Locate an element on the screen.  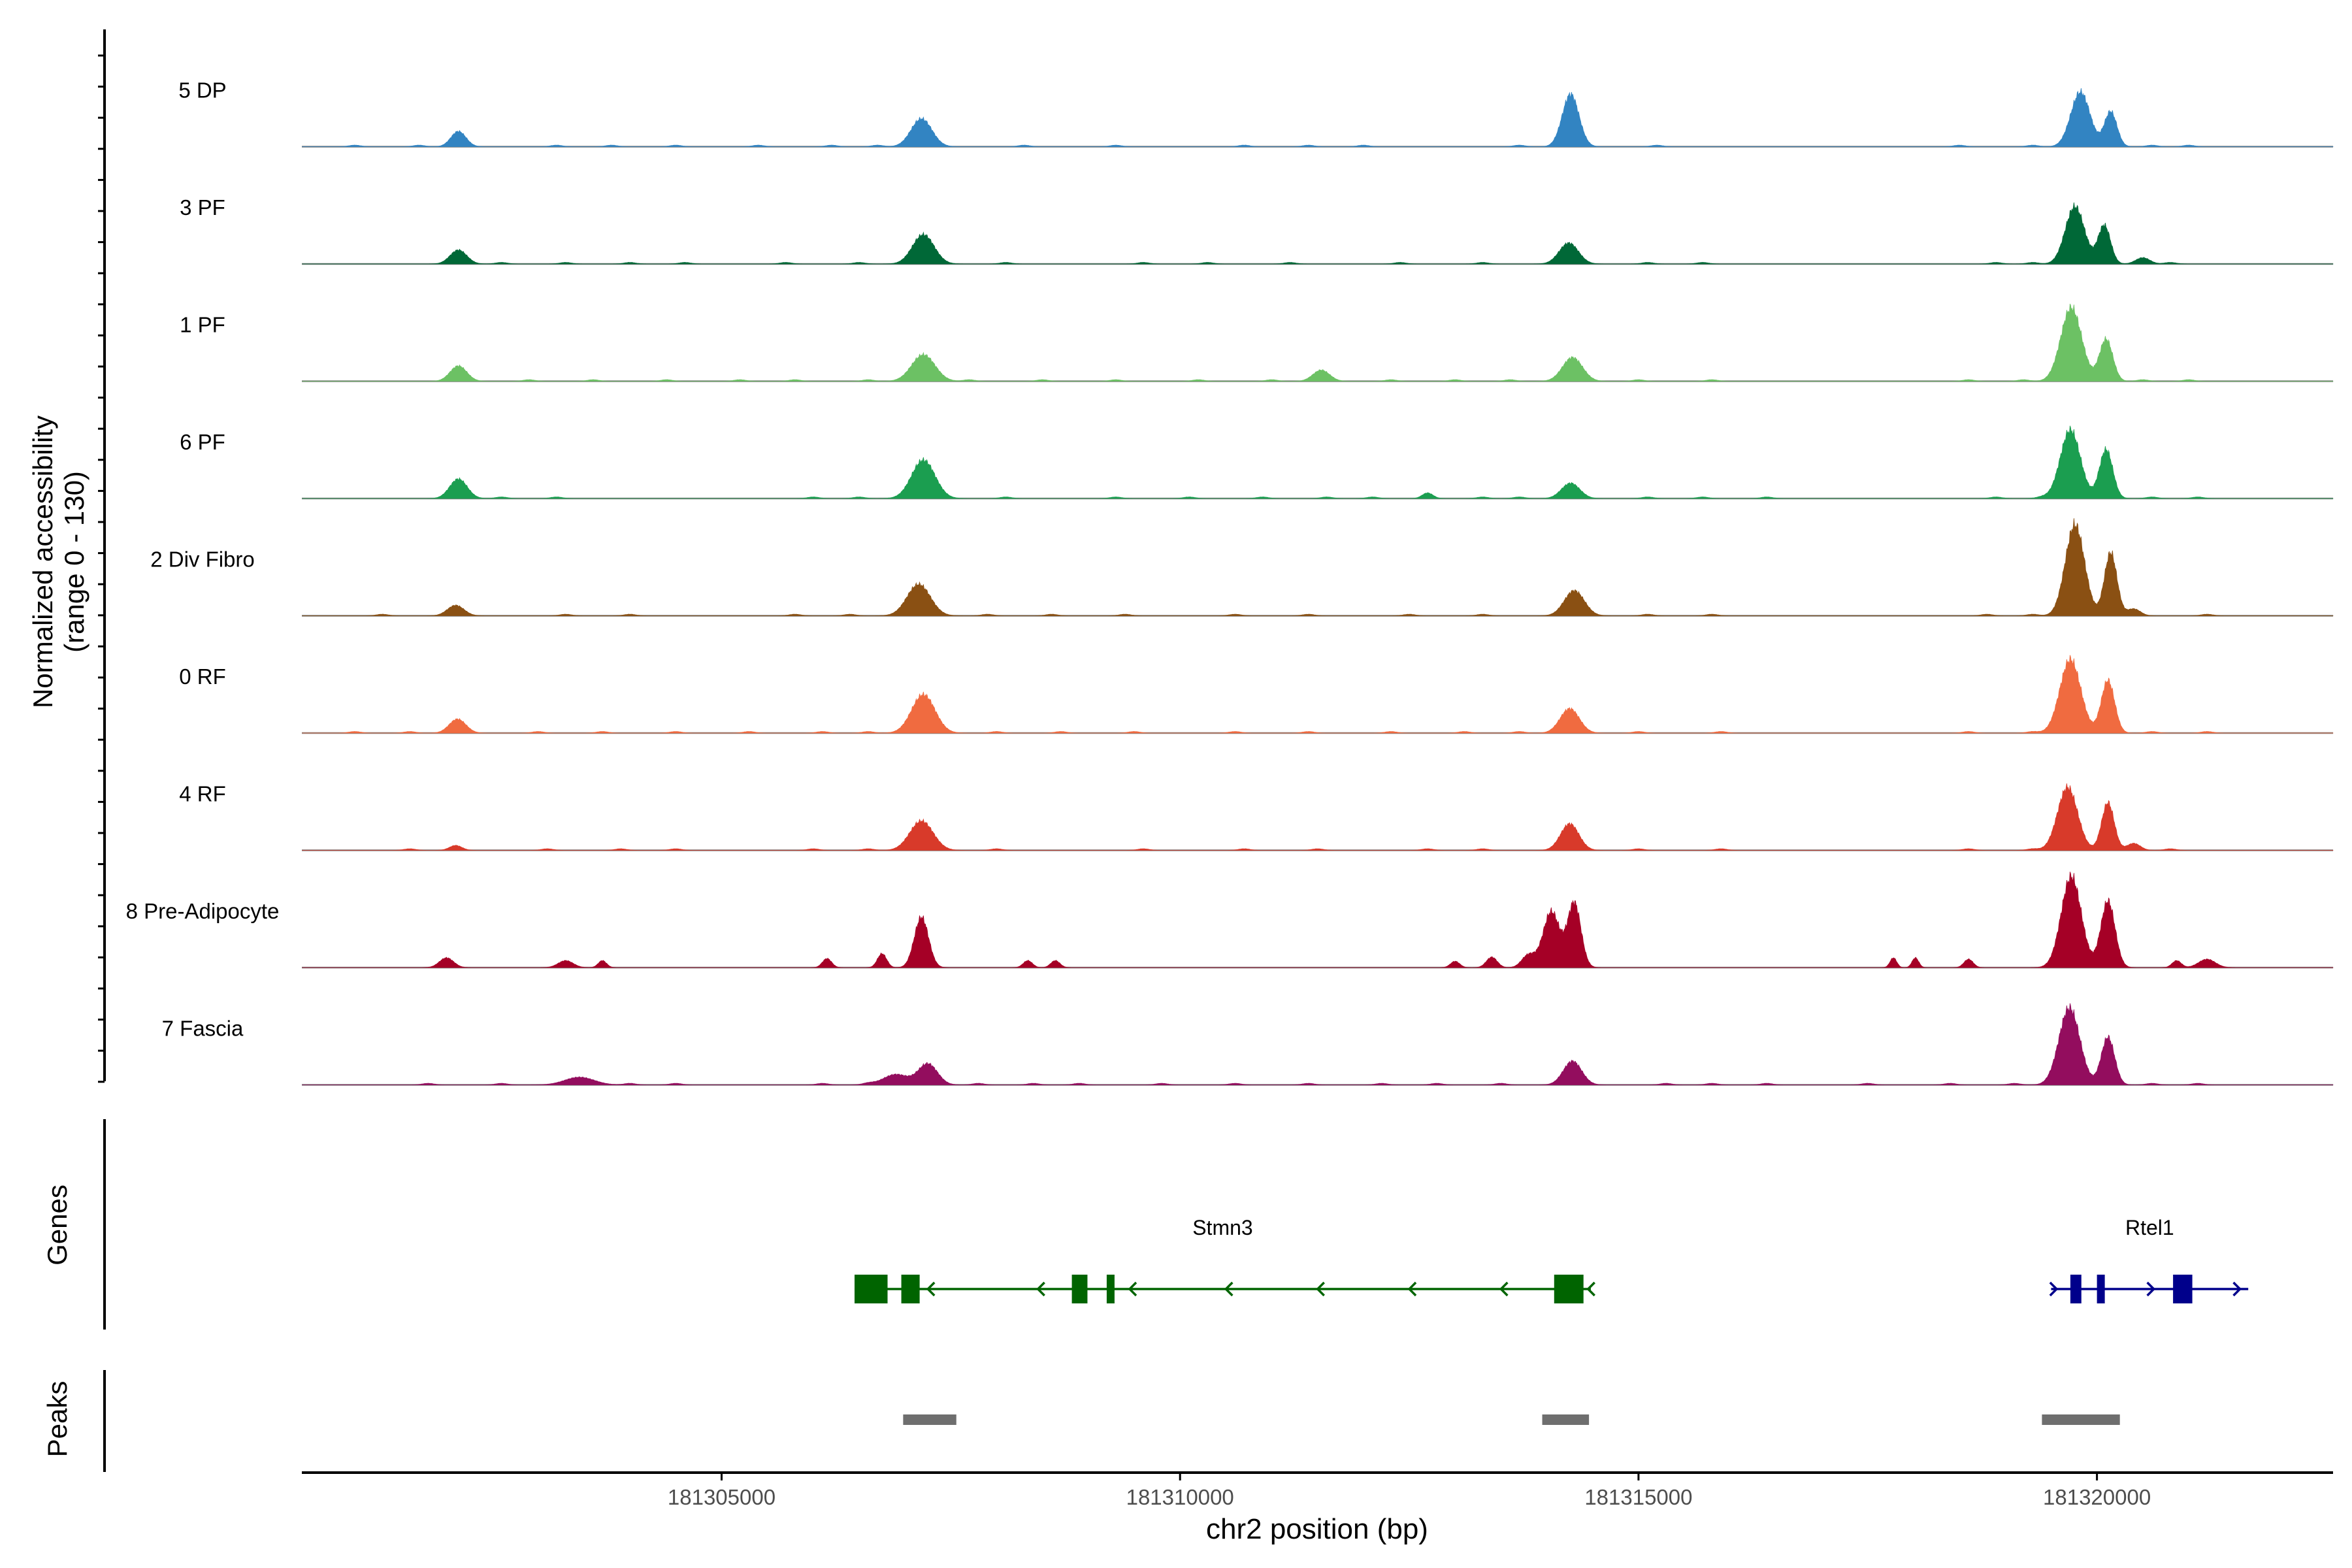
track-1-pf: 1 PF is located at coordinates (1257, 342).